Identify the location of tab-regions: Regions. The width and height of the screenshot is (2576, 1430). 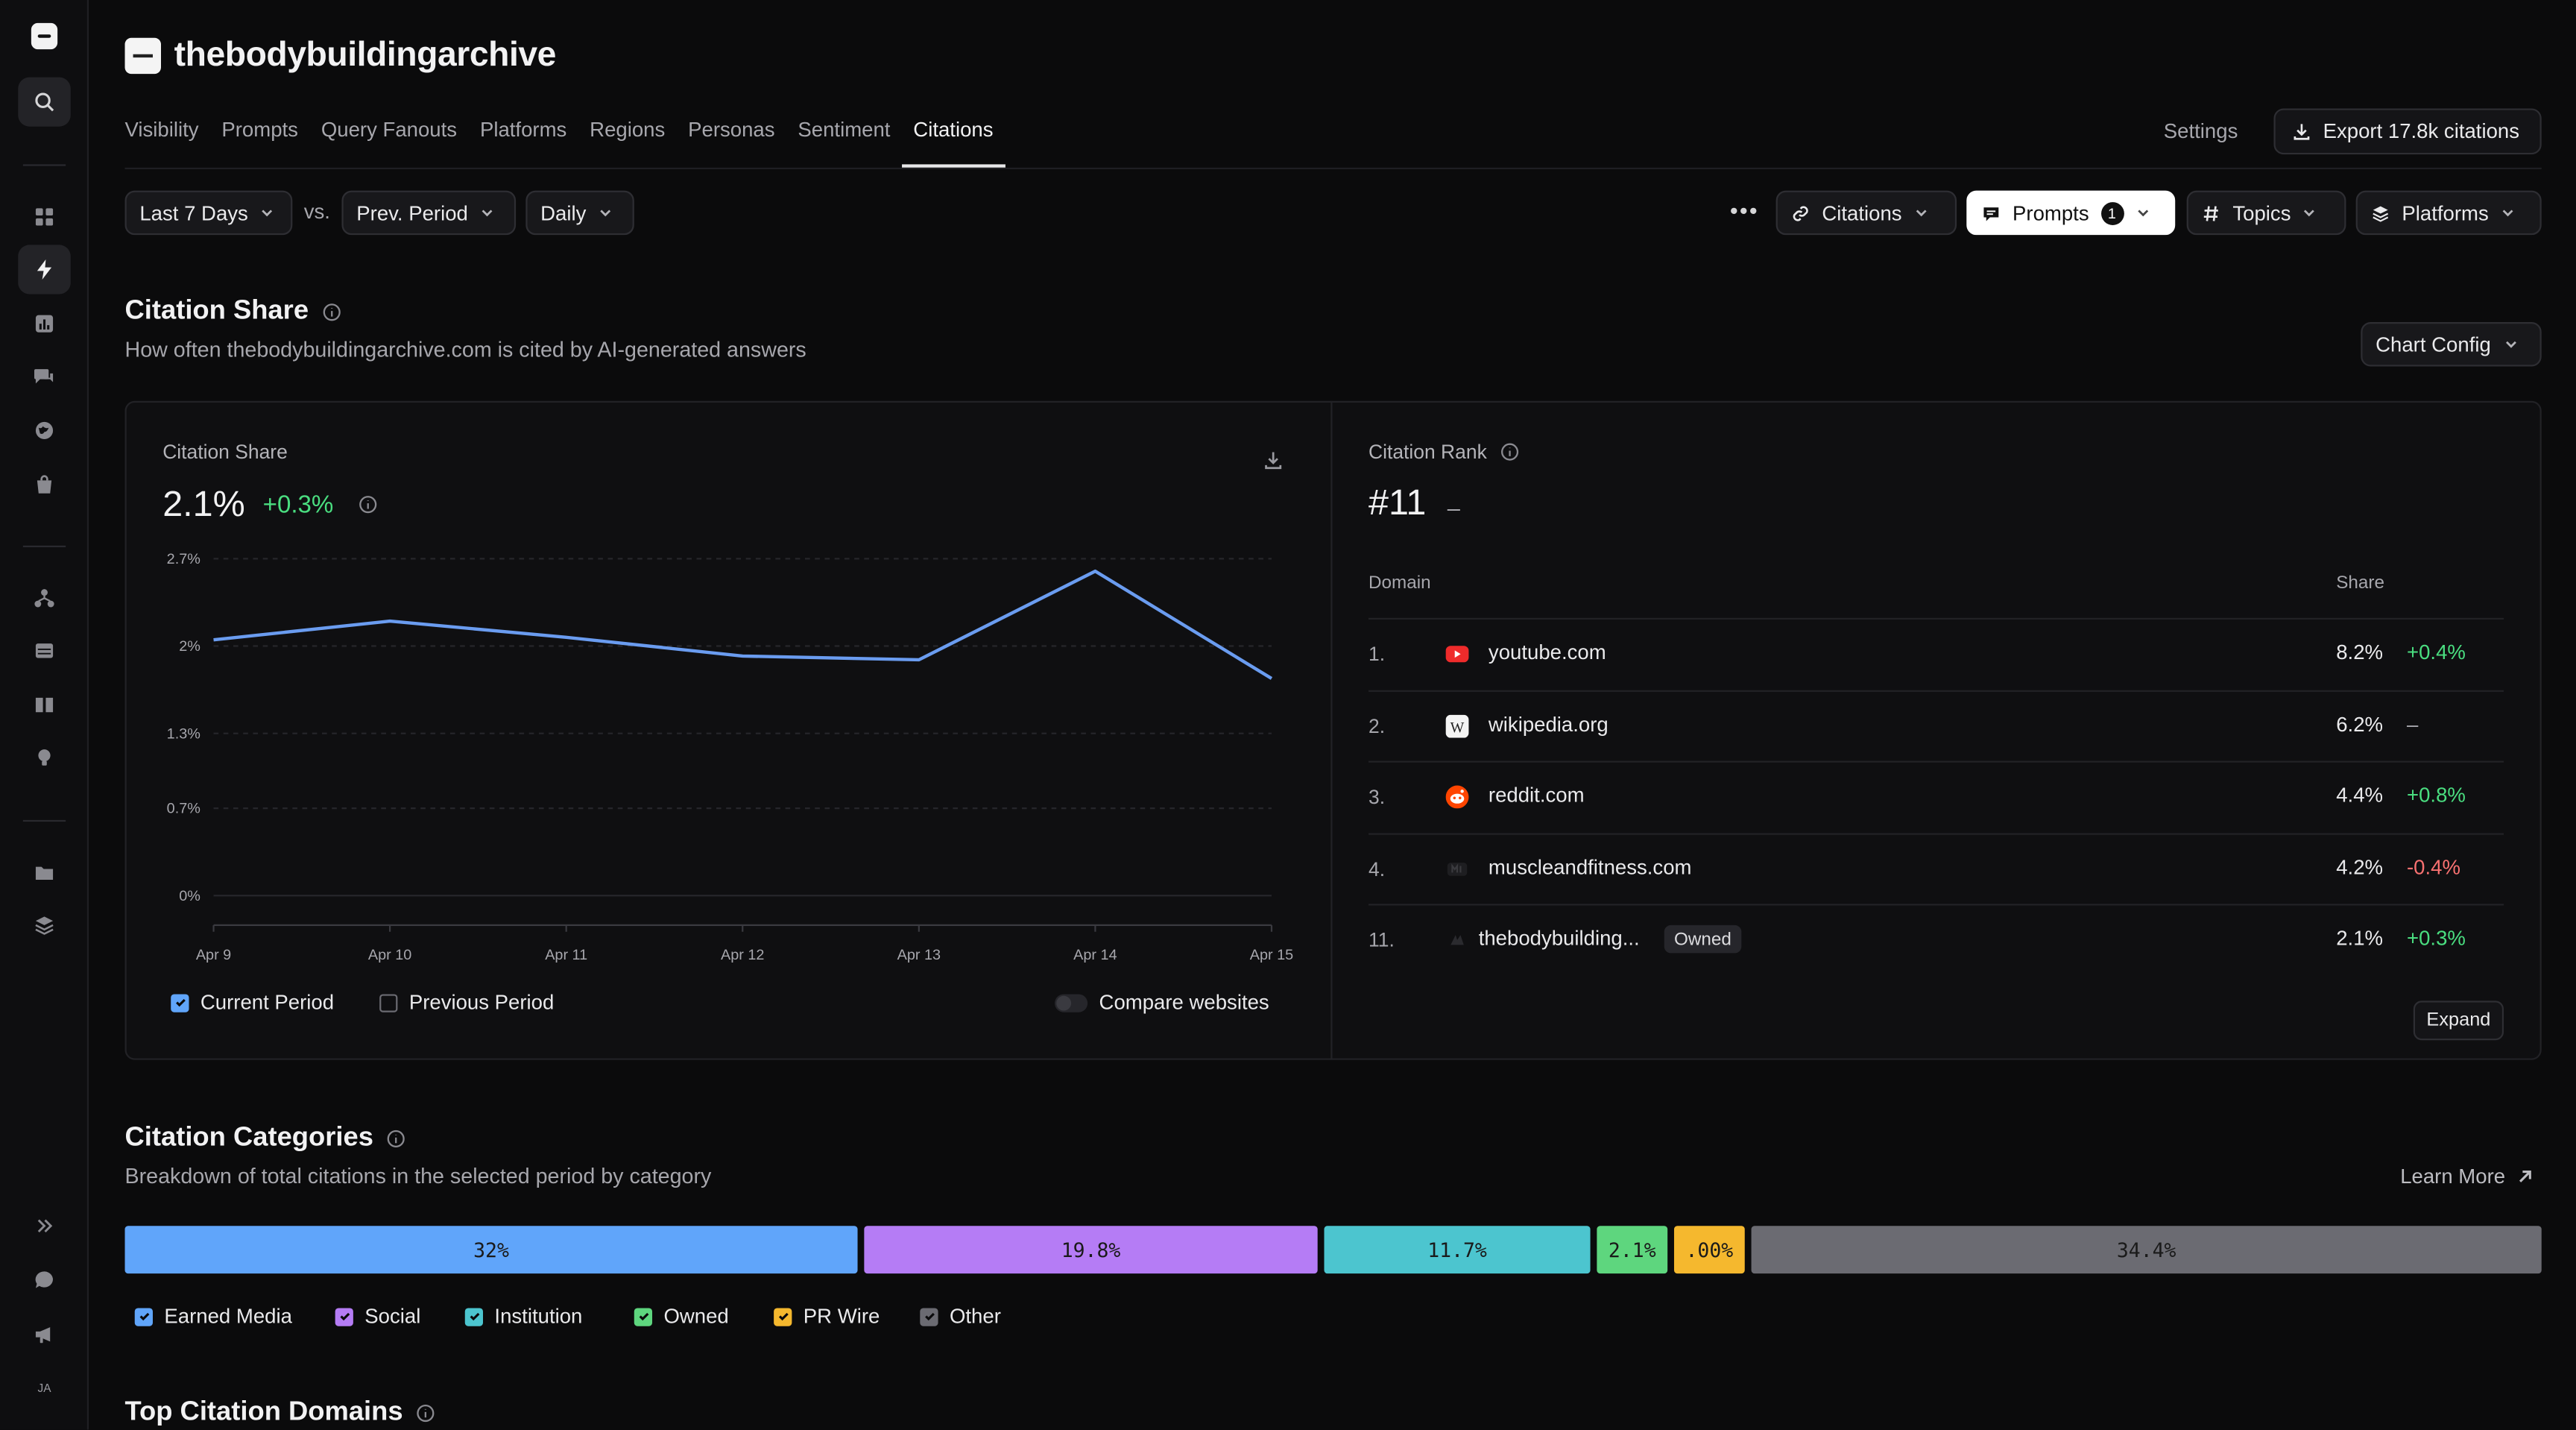
(628, 130).